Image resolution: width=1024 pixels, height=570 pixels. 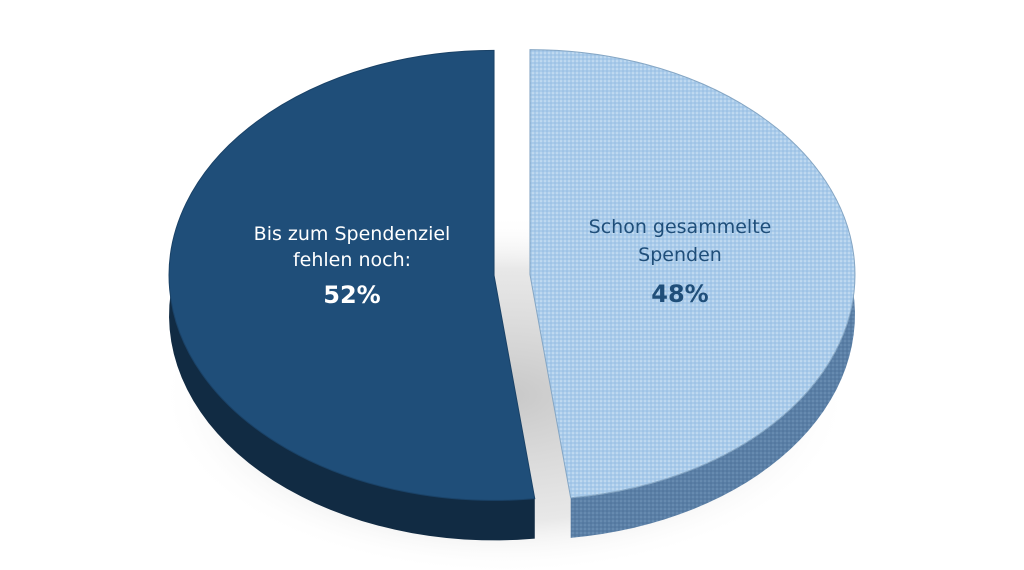 What do you see at coordinates (680, 255) in the screenshot?
I see `slice-label-1-line-1: Spenden` at bounding box center [680, 255].